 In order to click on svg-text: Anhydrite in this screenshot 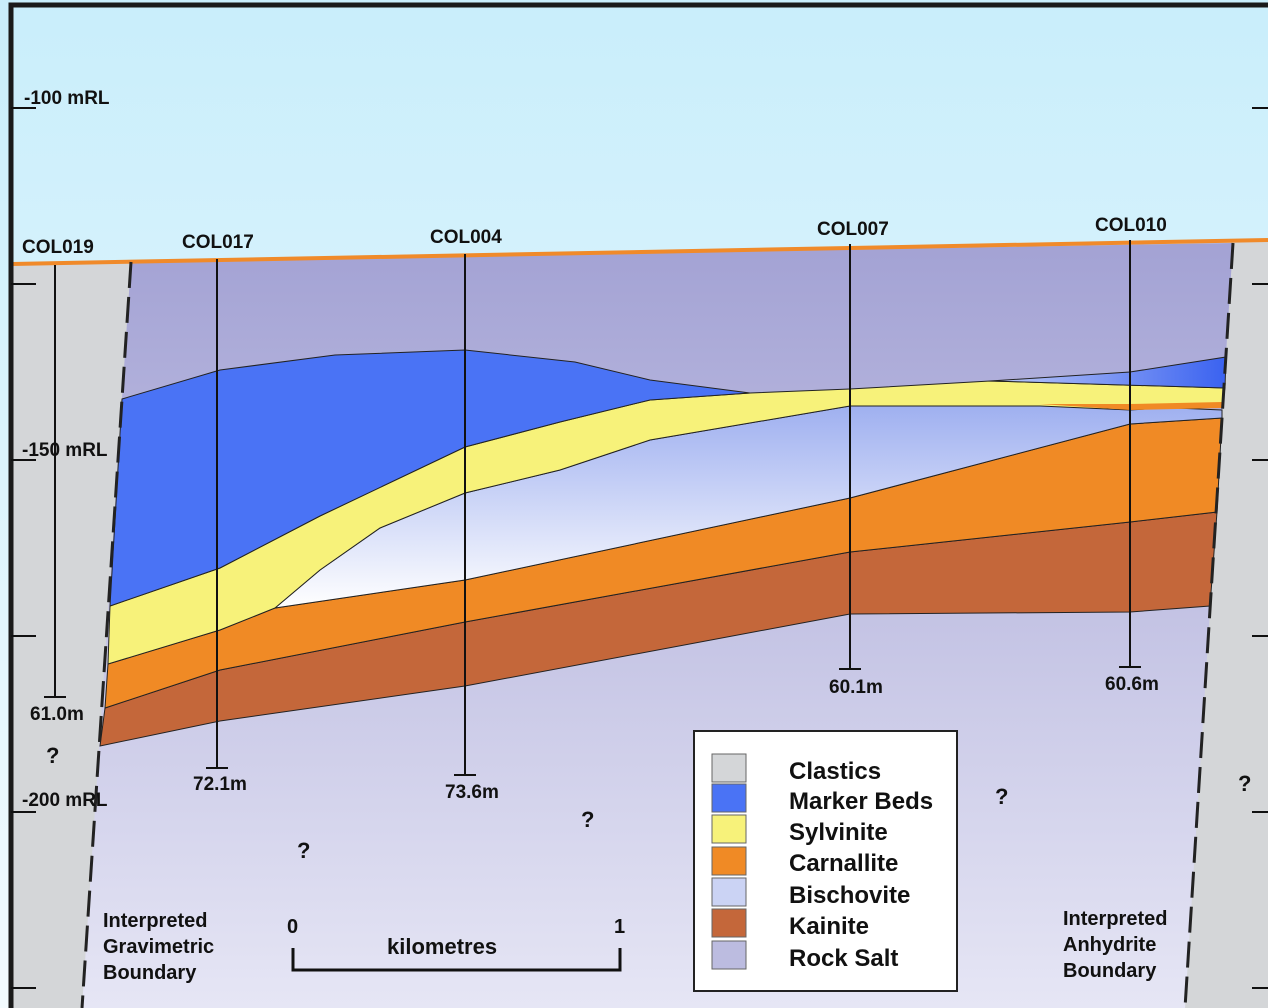, I will do `click(1109, 945)`.